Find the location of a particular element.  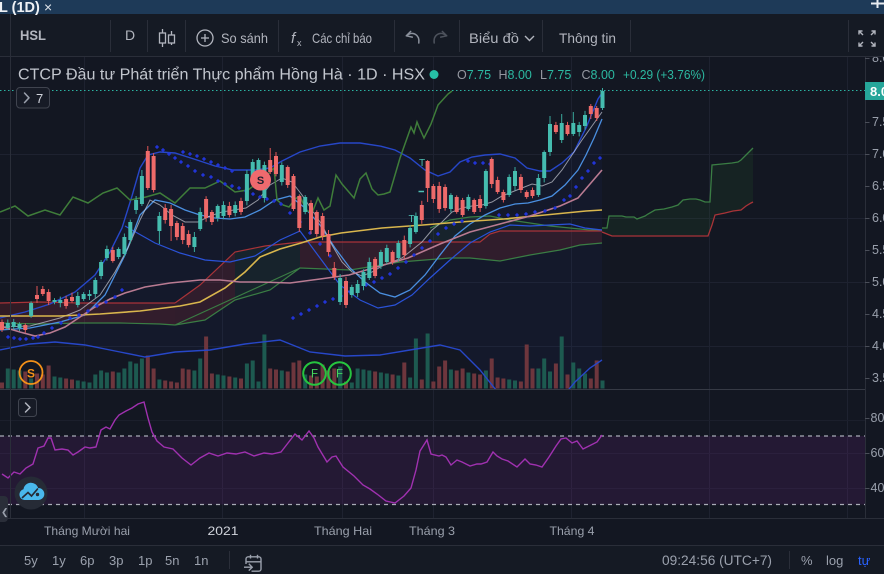

svg-text: Tháng Mười hai is located at coordinates (87, 531).